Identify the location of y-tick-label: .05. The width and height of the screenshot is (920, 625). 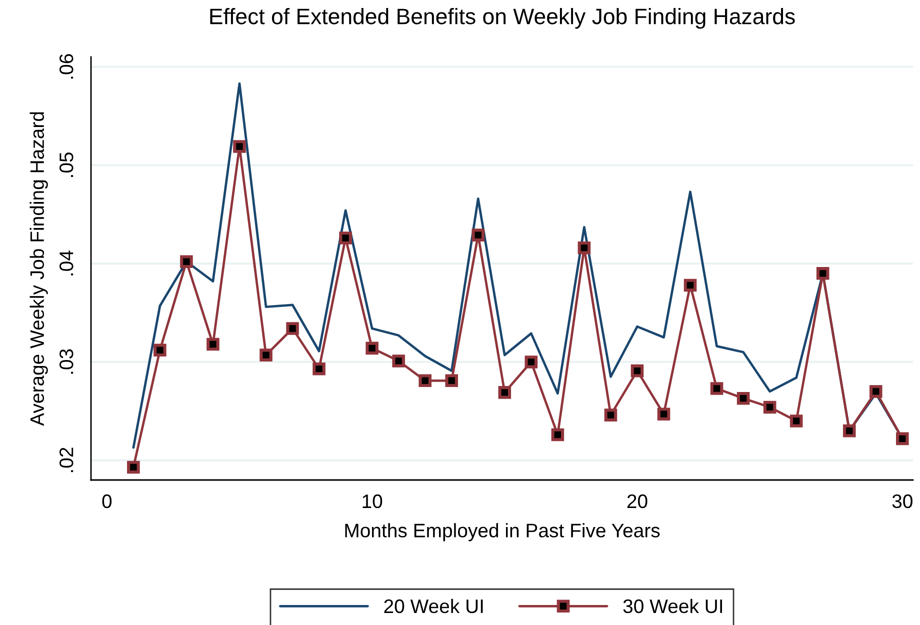
(67, 164).